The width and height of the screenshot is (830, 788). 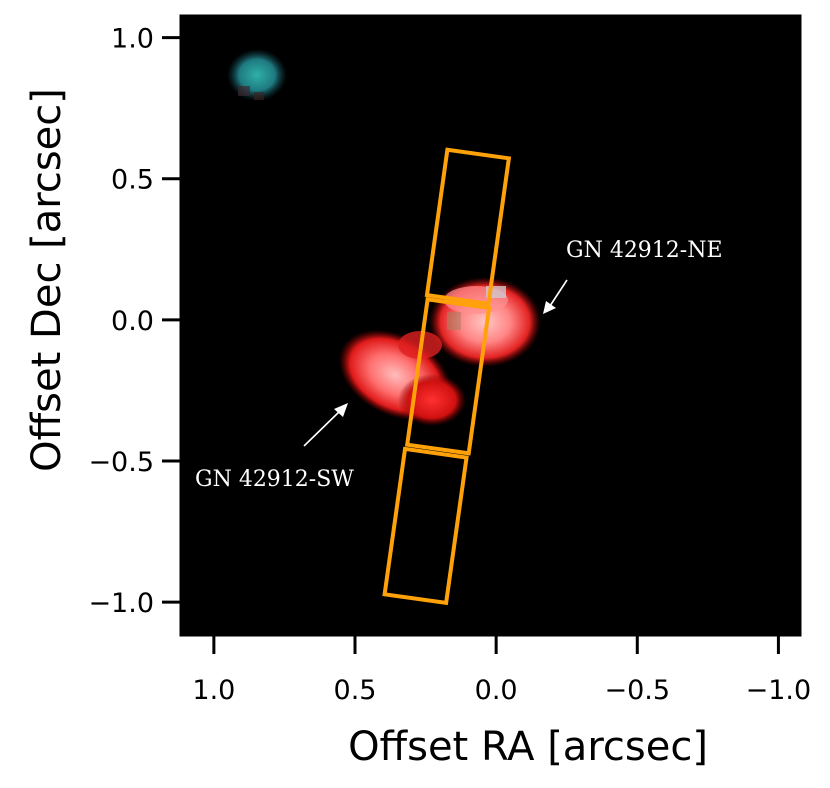 I want to click on x-tick-label-1: 0.5, so click(x=355, y=690).